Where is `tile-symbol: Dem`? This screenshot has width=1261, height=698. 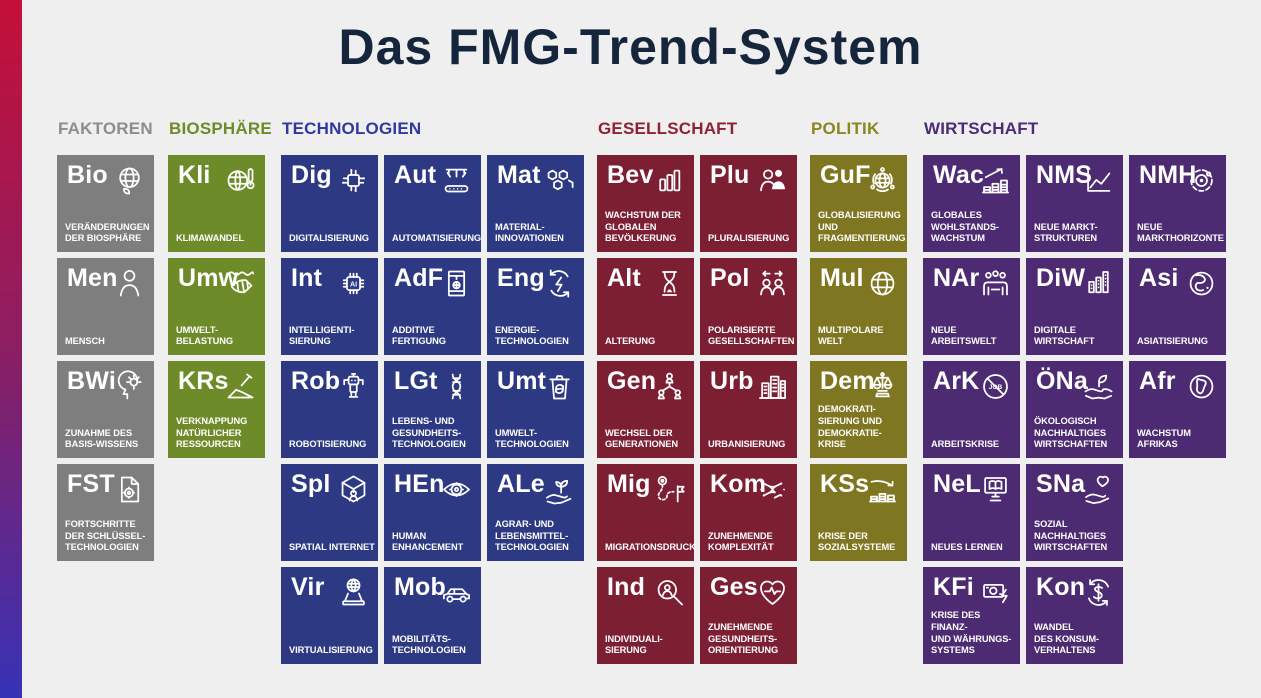 tile-symbol: Dem is located at coordinates (847, 381).